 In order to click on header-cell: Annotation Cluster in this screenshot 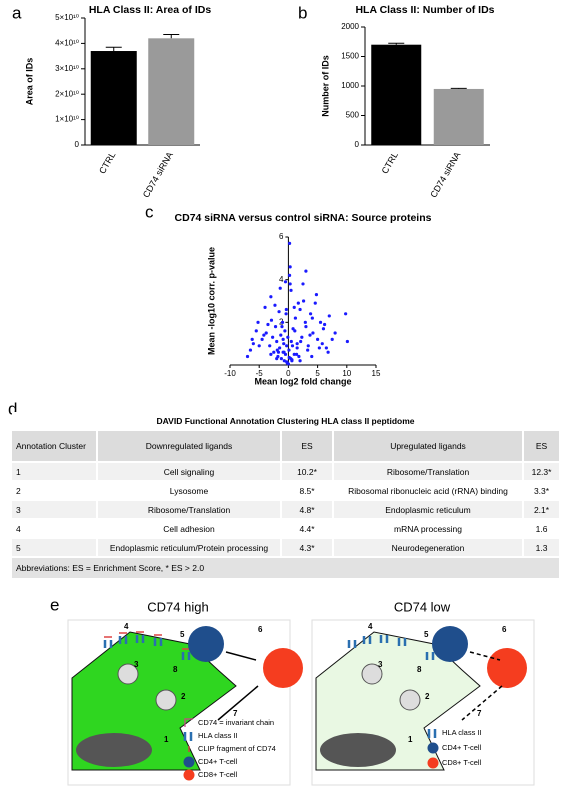, I will do `click(54, 446)`.